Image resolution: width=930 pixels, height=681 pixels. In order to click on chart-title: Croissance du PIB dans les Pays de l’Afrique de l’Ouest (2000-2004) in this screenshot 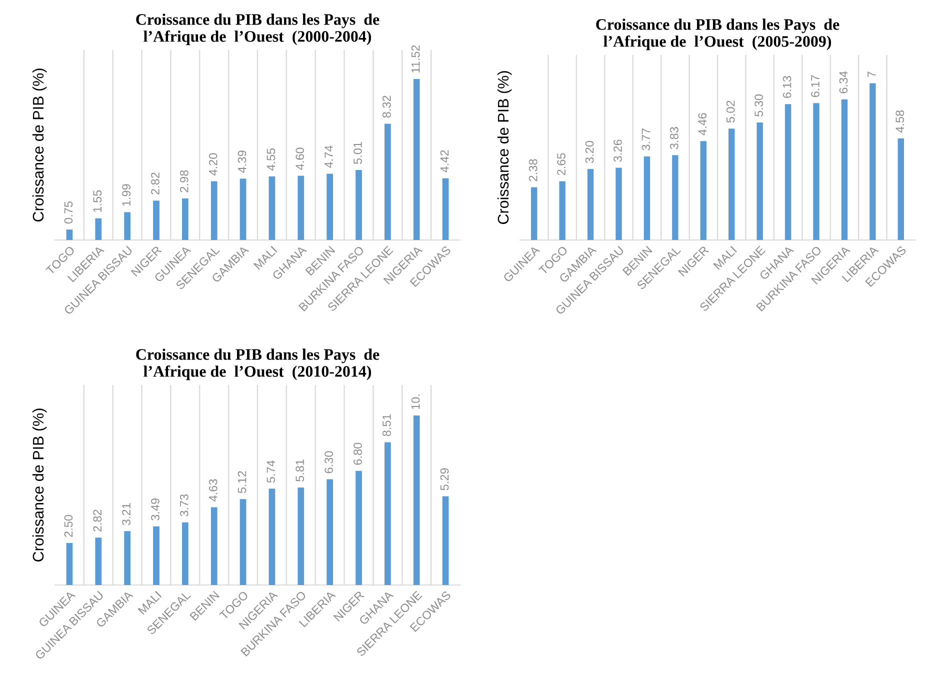, I will do `click(258, 30)`.